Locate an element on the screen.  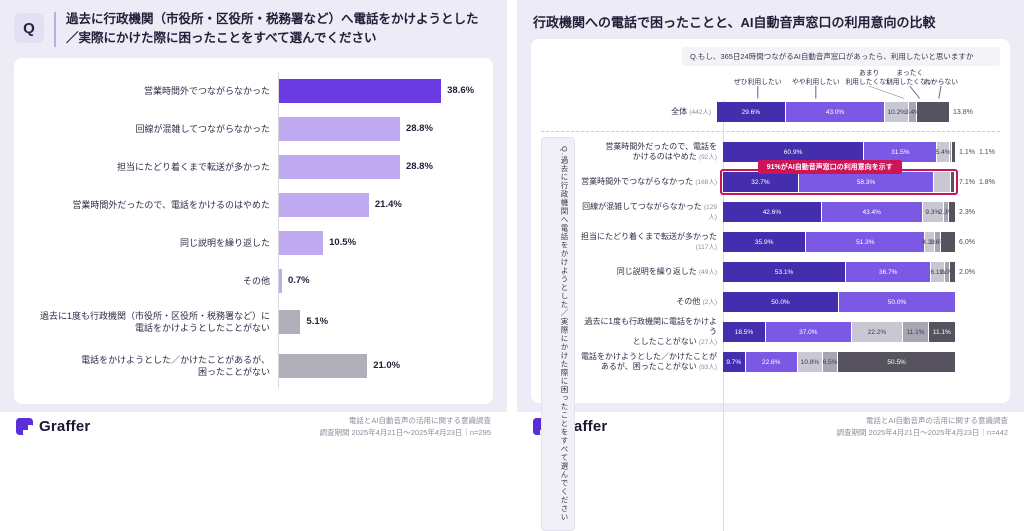
stacked-bar-track: 53.1% 36.7% 6.1% 2.0% is located at coordinates (839, 272).